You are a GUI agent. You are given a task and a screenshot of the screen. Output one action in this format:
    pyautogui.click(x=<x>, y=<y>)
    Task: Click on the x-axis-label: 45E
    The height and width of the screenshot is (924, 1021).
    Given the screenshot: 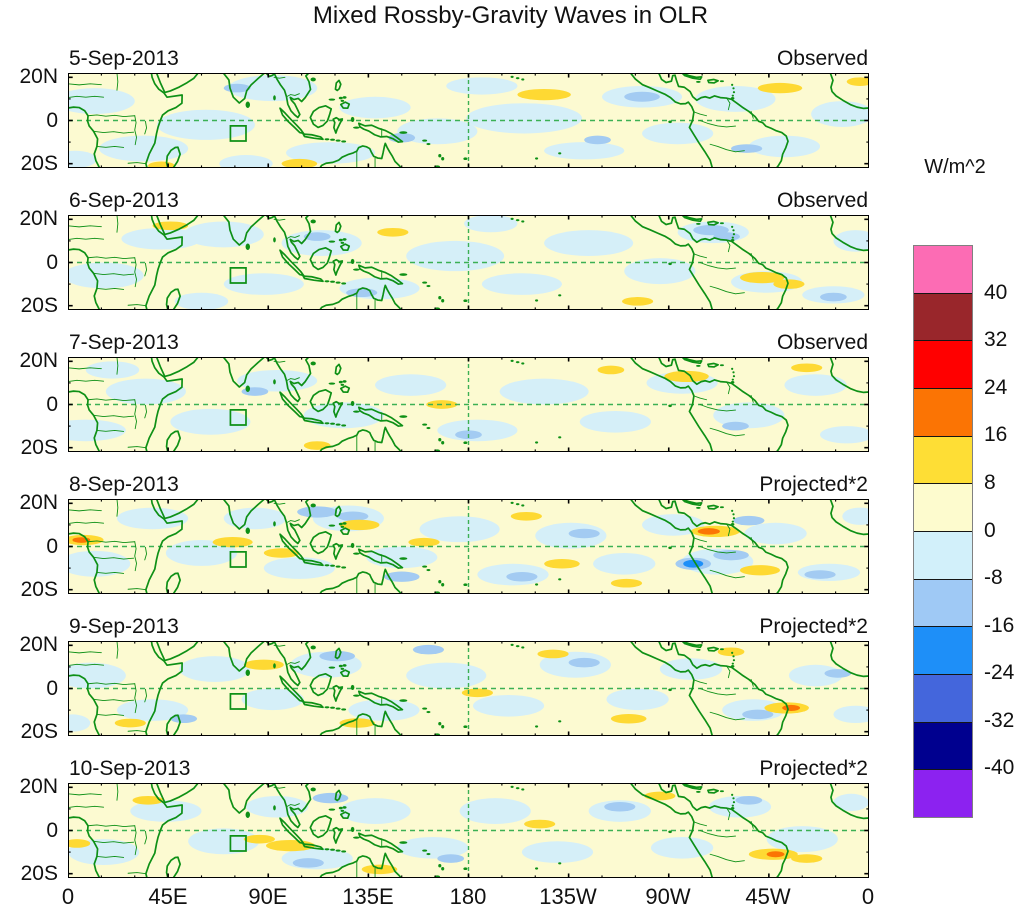 What is the action you would take?
    pyautogui.click(x=168, y=896)
    